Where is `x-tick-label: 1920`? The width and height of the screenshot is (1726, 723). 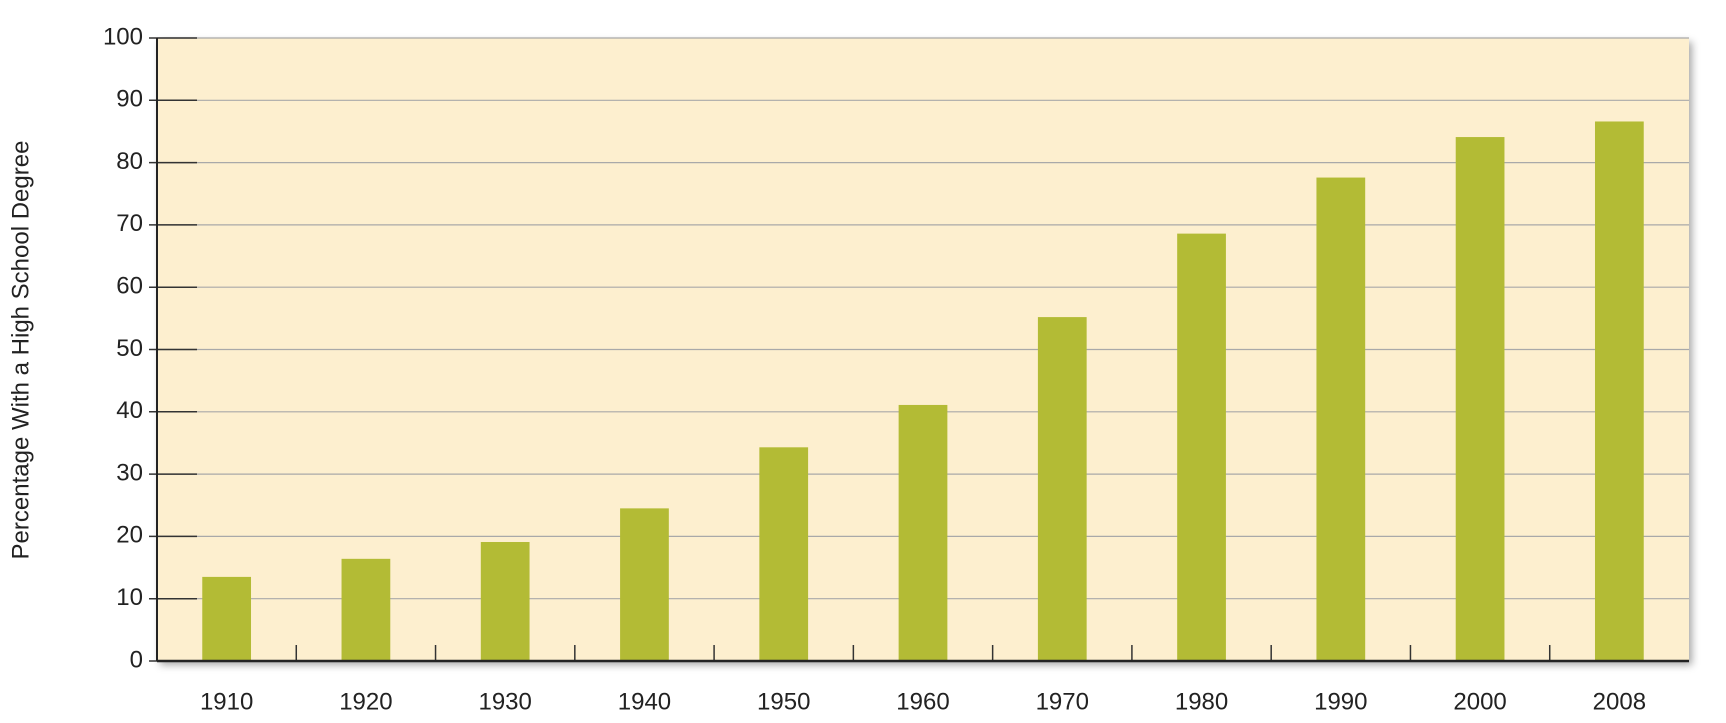 x-tick-label: 1920 is located at coordinates (365, 701).